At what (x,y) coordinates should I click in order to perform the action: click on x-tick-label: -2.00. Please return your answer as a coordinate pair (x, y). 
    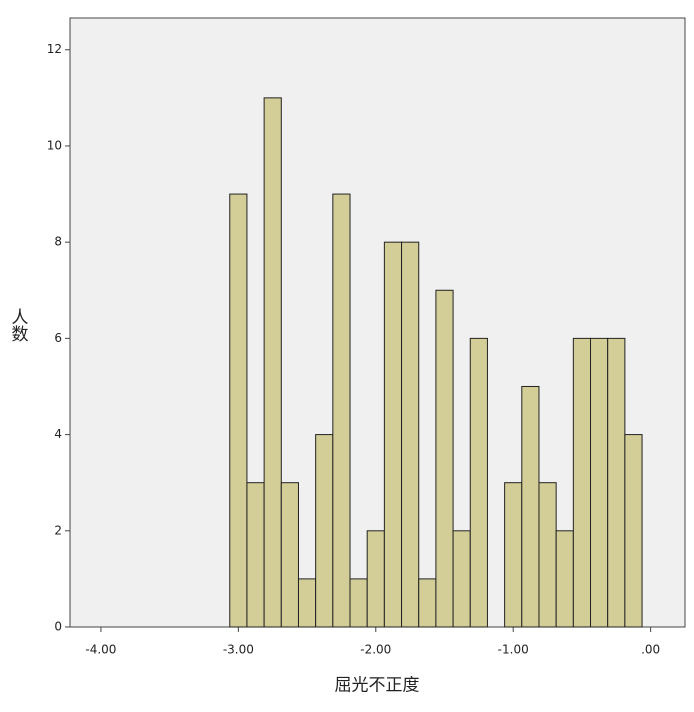
    Looking at the image, I should click on (375, 650).